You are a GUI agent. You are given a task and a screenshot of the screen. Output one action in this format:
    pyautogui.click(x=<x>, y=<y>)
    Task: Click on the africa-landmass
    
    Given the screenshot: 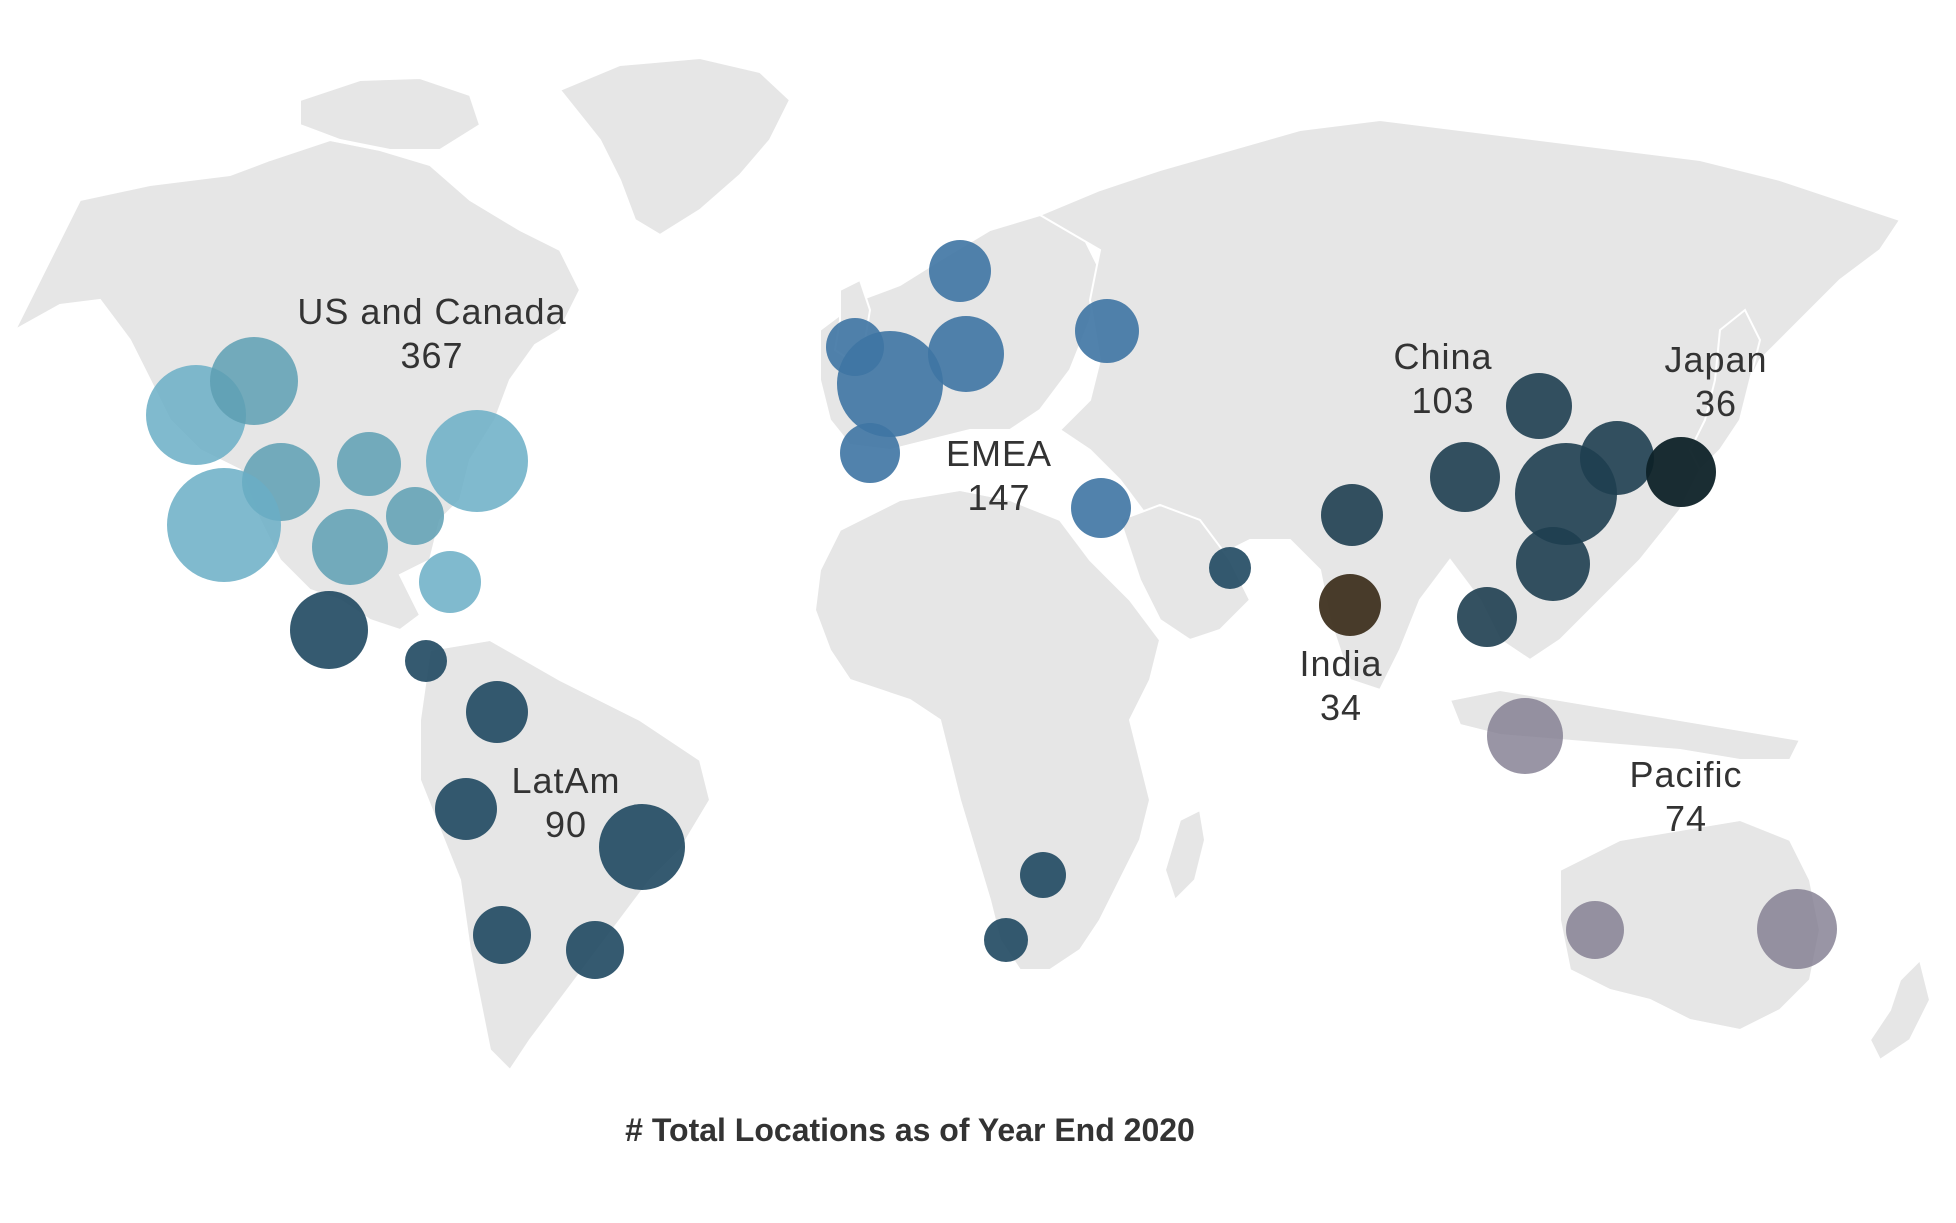 What is the action you would take?
    pyautogui.click(x=987, y=729)
    